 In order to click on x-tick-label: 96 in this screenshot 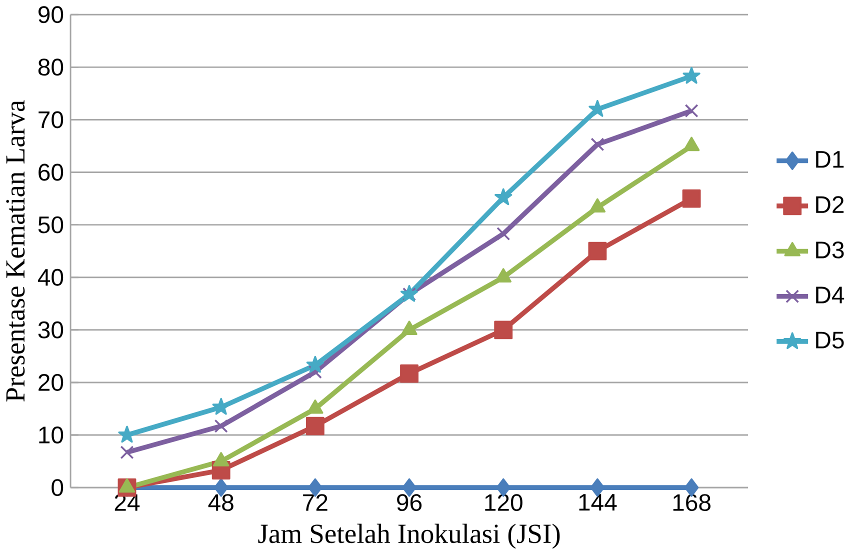, I will do `click(409, 503)`.